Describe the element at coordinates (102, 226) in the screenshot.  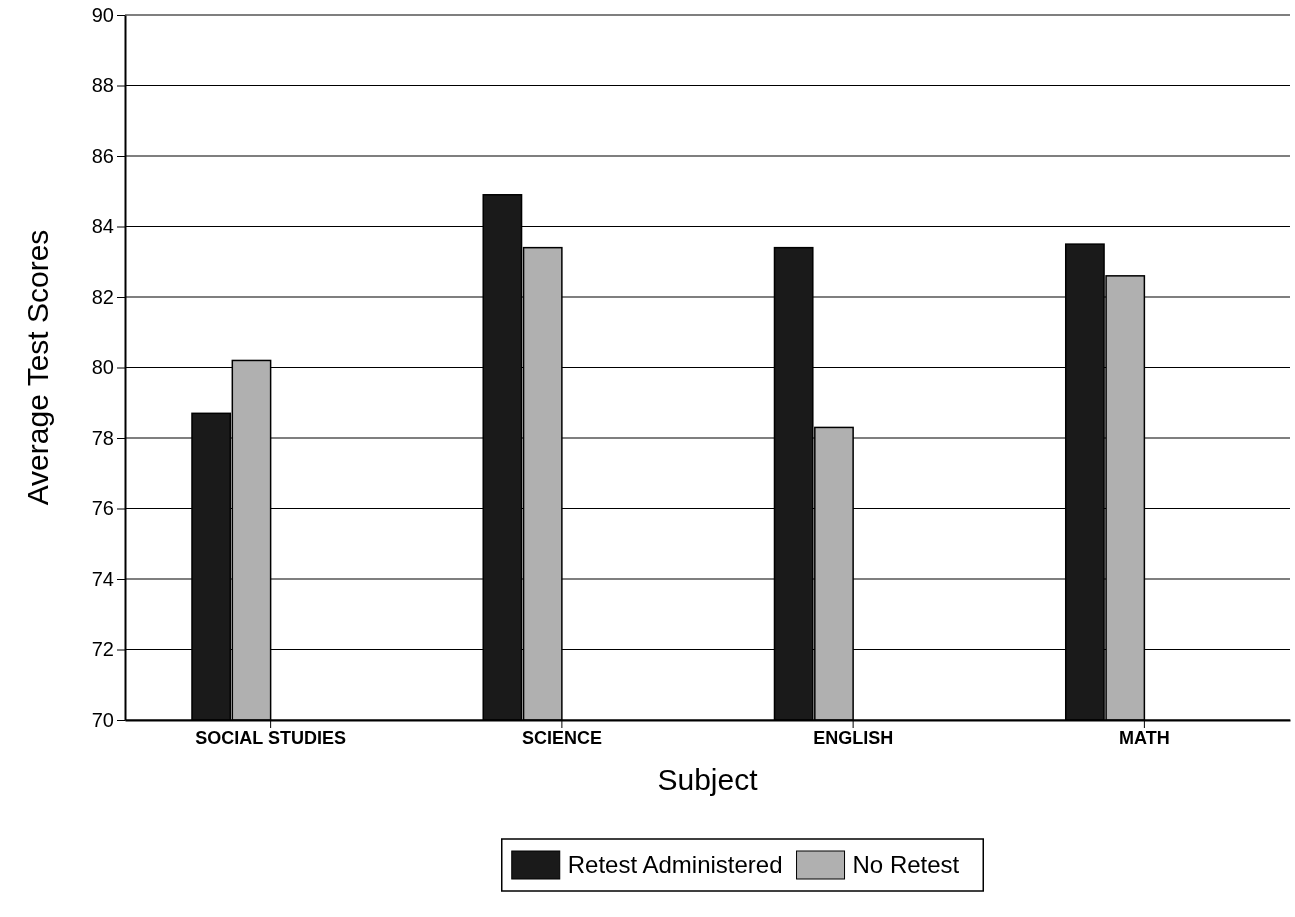
I see `y-tick-label: 84` at that location.